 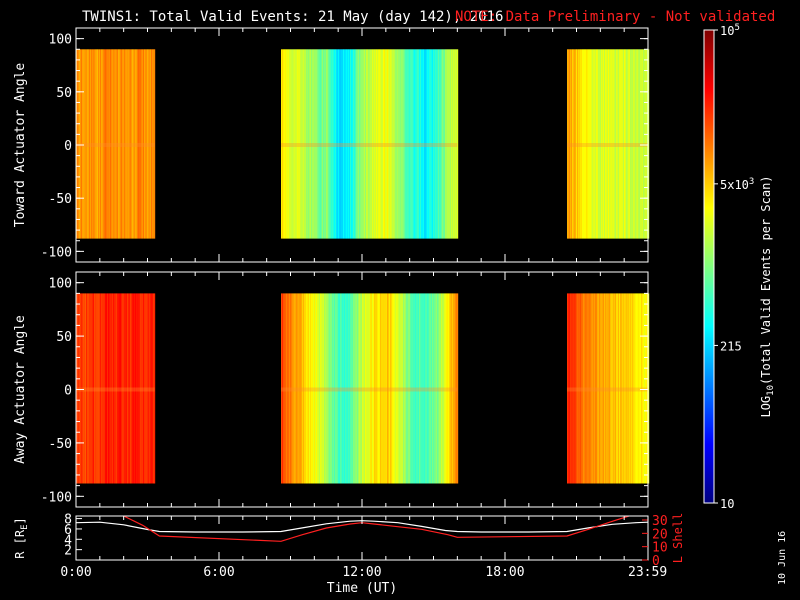 I want to click on y-tick-label: 2, so click(x=68, y=551).